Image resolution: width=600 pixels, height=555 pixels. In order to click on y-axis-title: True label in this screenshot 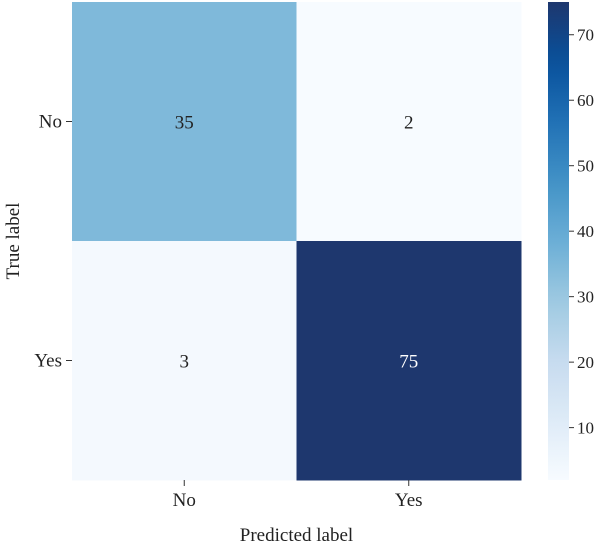, I will do `click(13, 241)`.